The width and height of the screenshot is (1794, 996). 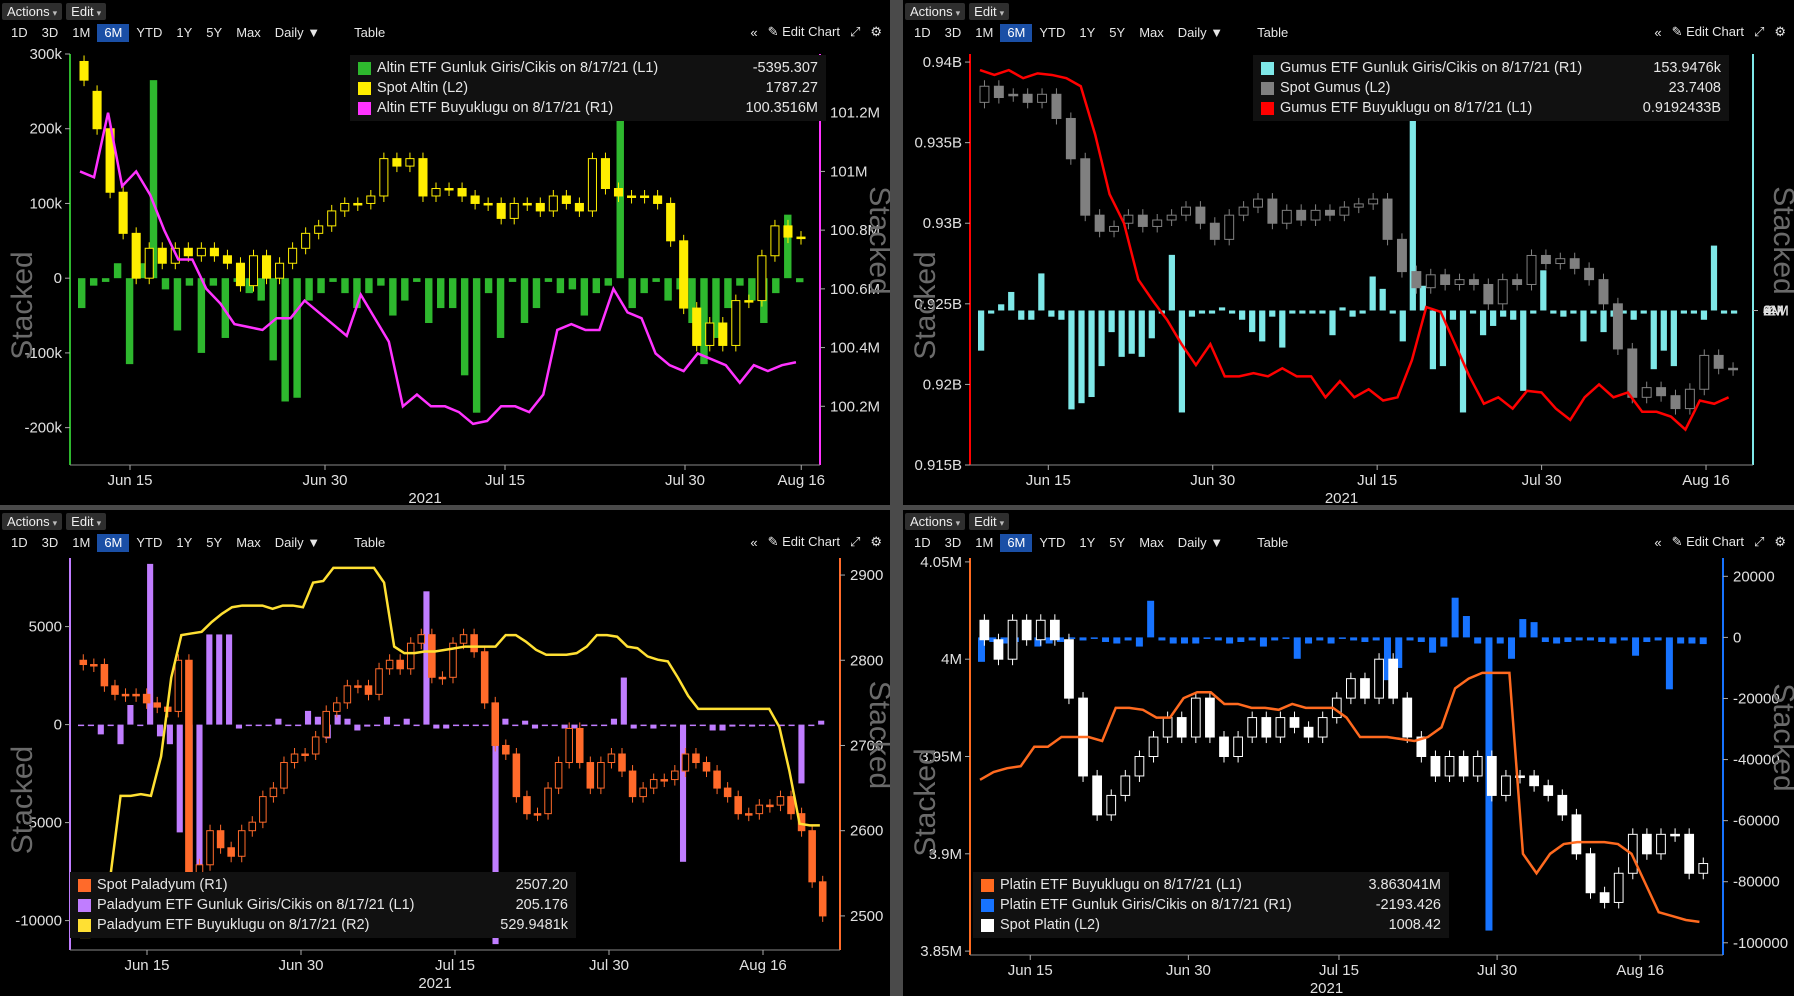 What do you see at coordinates (1715, 541) in the screenshot?
I see `edit-chart-label: Edit Chart` at bounding box center [1715, 541].